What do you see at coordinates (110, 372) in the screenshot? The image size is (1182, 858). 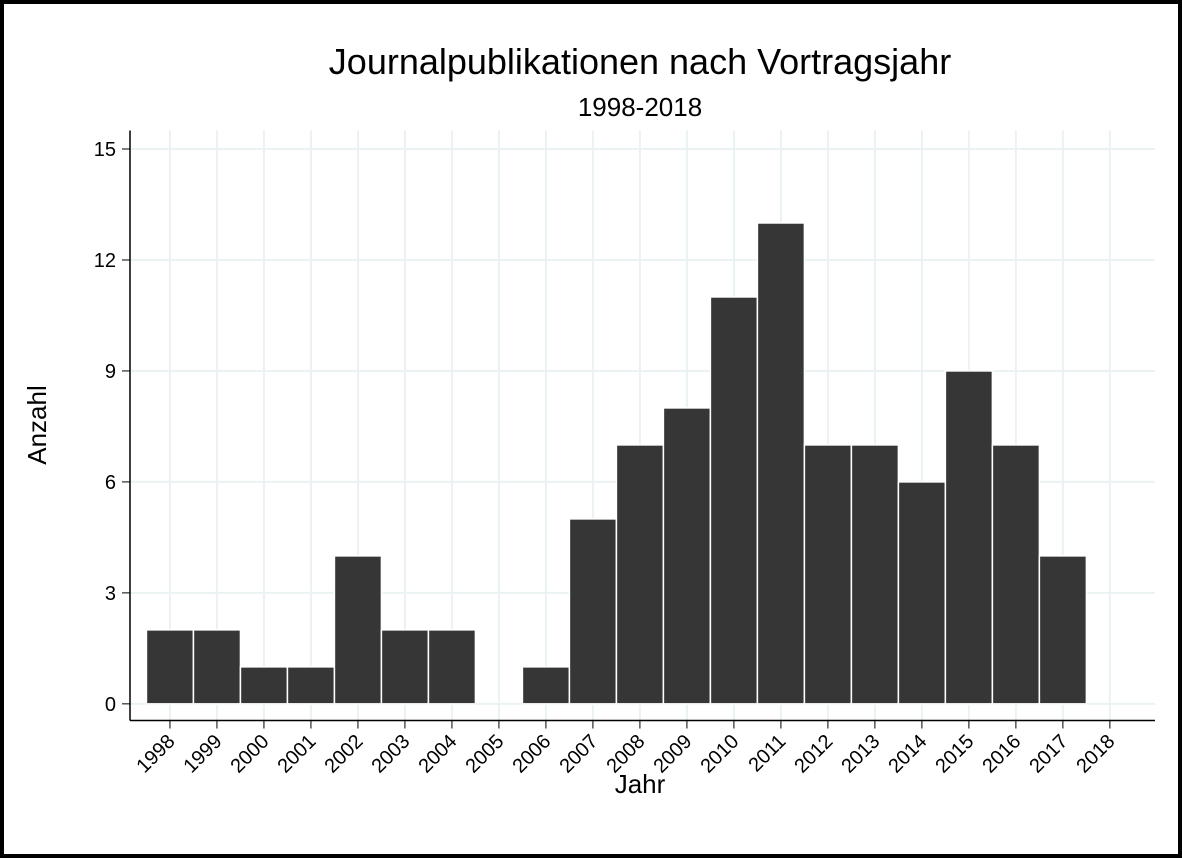 I see `y-tick-label: 9` at bounding box center [110, 372].